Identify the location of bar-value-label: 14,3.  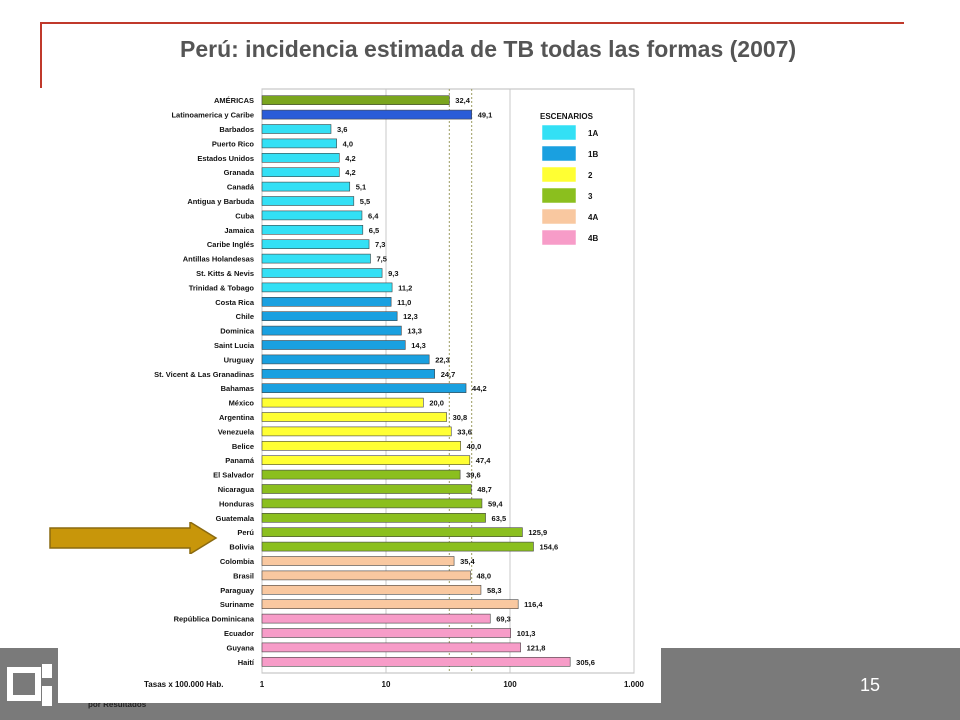
(418, 345).